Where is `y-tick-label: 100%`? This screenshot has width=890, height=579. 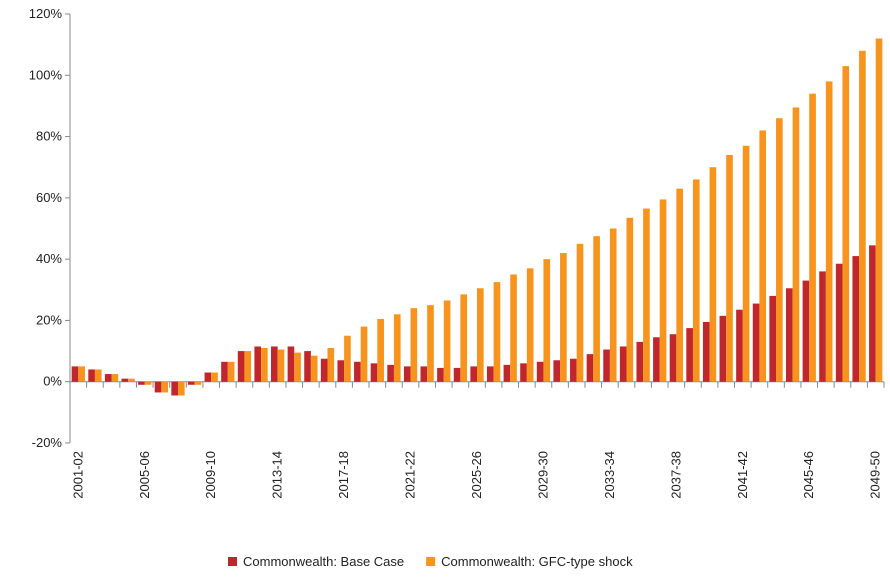
y-tick-label: 100% is located at coordinates (46, 74).